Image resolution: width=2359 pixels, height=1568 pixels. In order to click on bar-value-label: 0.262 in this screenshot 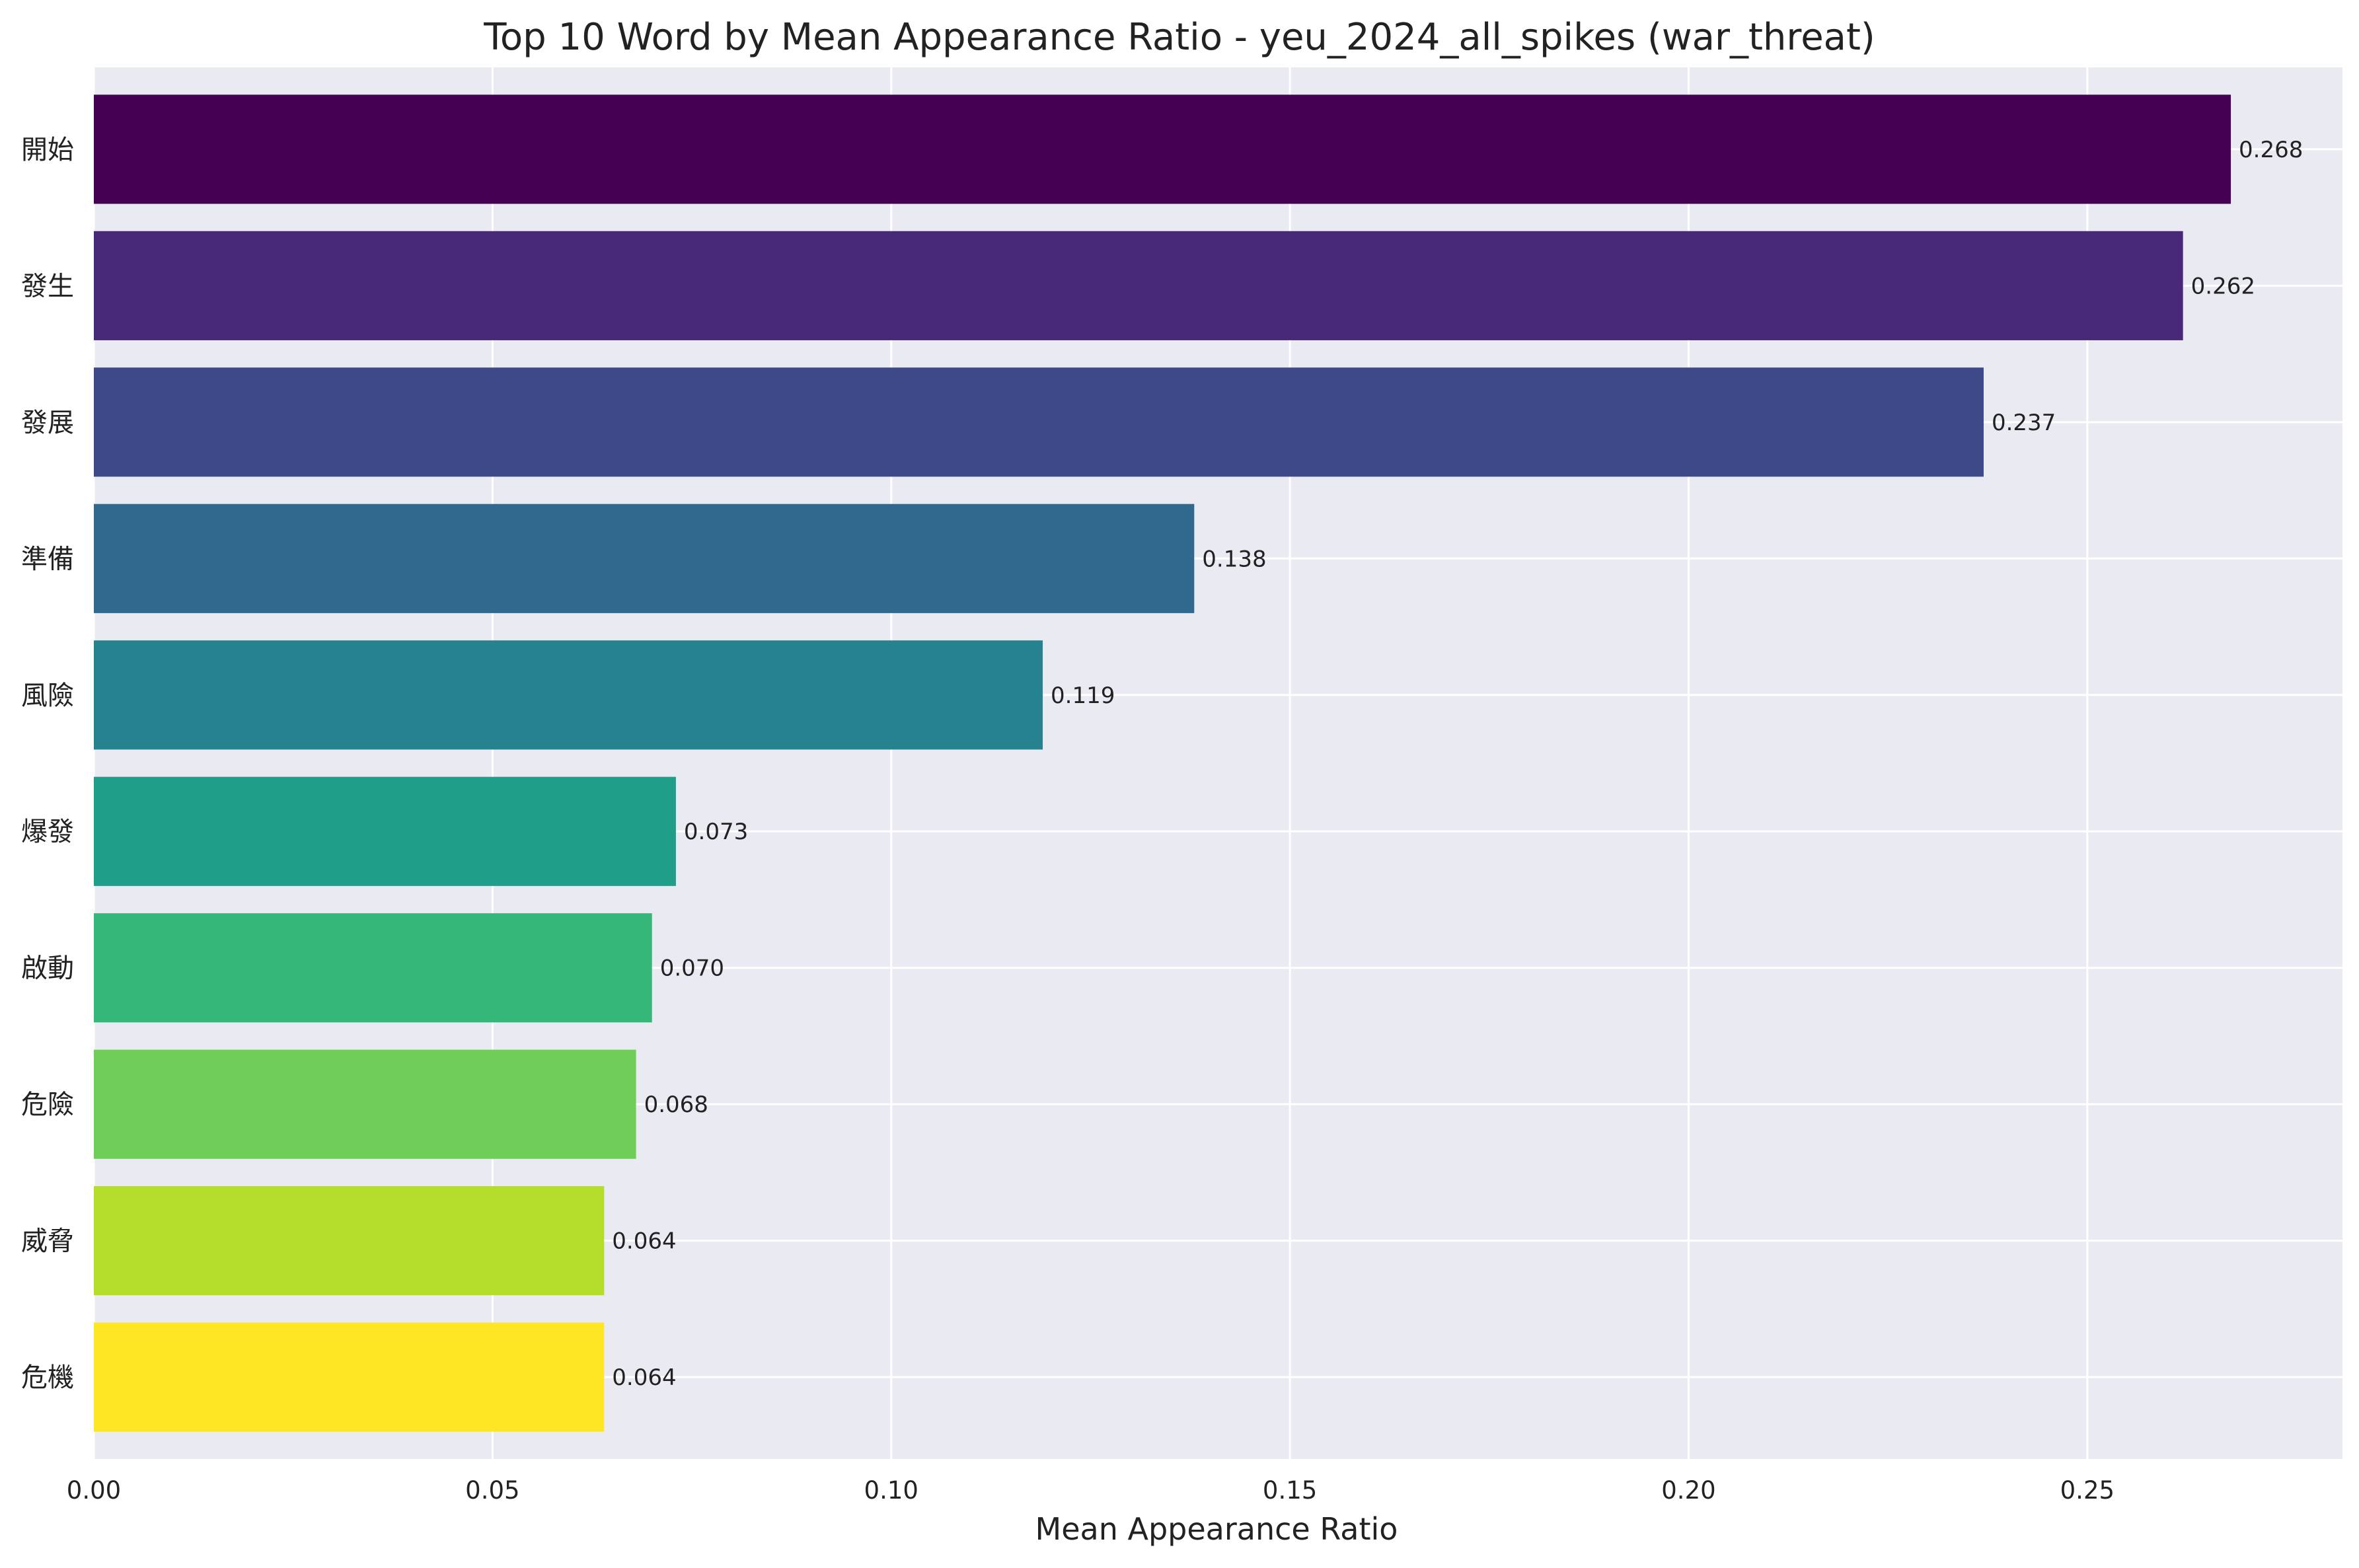, I will do `click(2223, 286)`.